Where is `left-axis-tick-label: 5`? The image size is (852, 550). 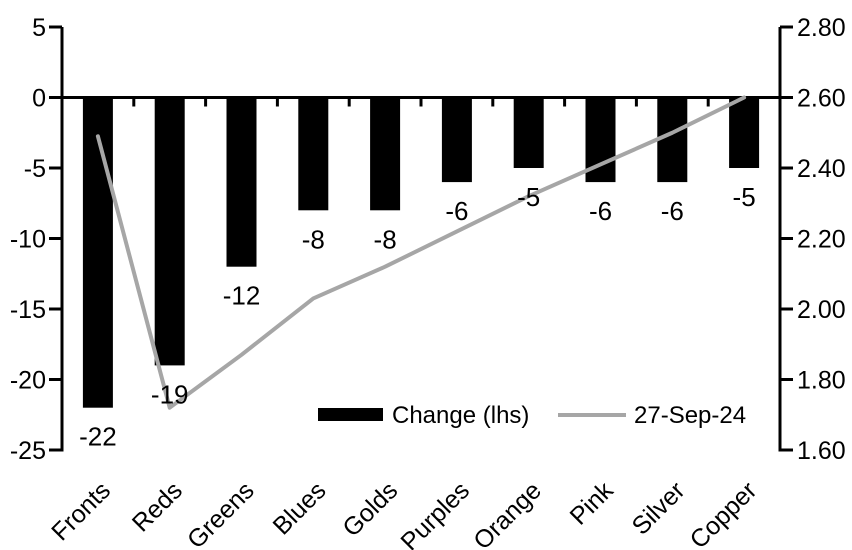
left-axis-tick-label: 5 is located at coordinates (39, 28).